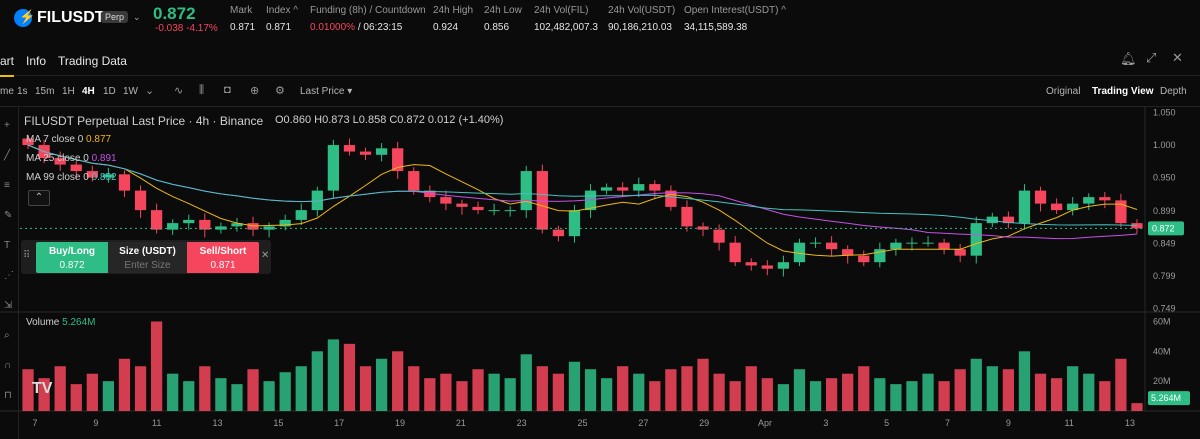 The image size is (1200, 439). I want to click on indicator-icon: ∿, so click(179, 91).